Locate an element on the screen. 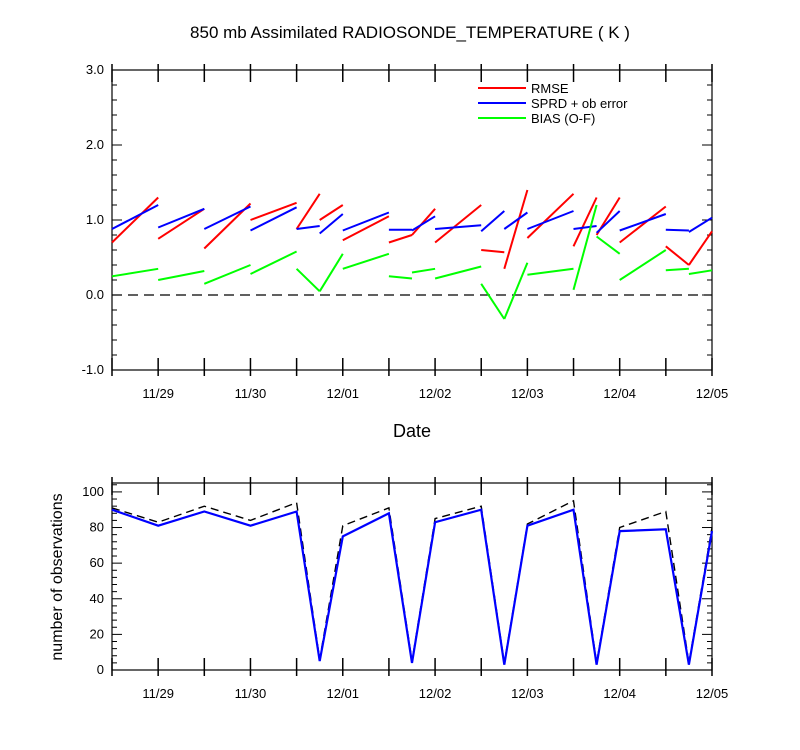  bottom-x-tick-label: 12/05 is located at coordinates (712, 693).